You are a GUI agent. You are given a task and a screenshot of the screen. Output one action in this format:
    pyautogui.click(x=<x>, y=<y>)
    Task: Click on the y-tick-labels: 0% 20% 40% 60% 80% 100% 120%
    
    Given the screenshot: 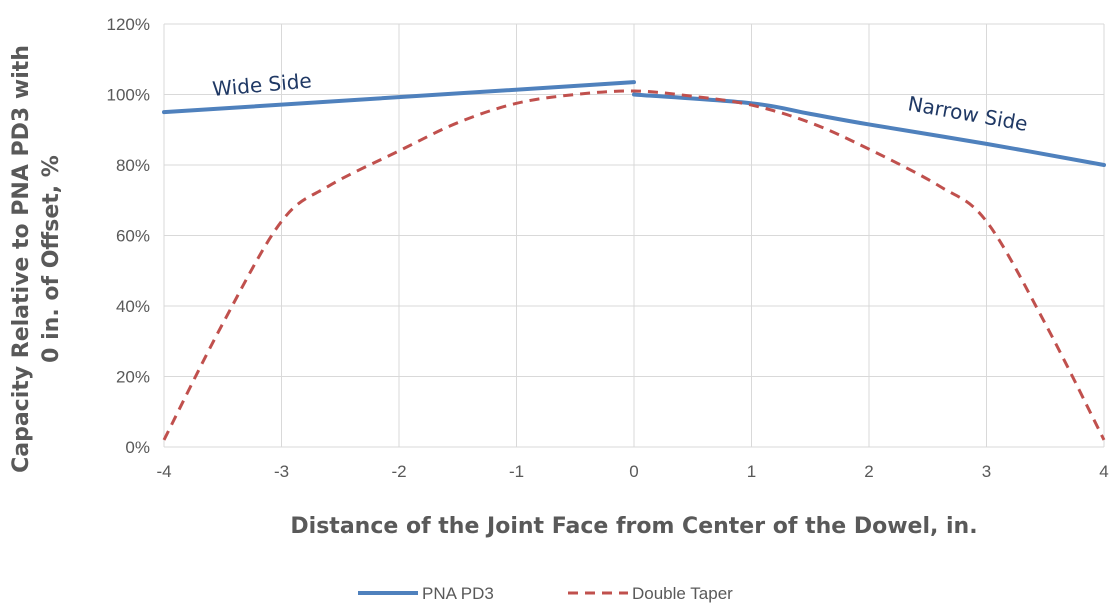 What is the action you would take?
    pyautogui.click(x=128, y=236)
    